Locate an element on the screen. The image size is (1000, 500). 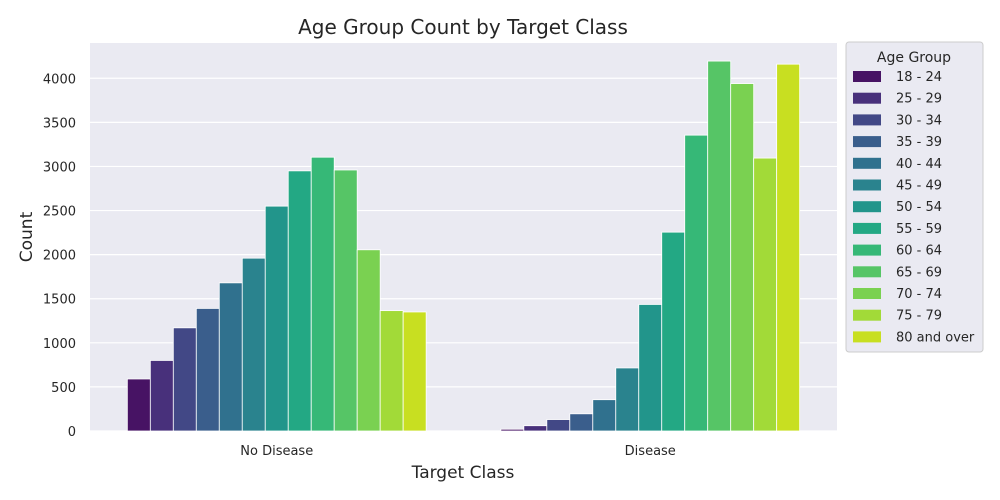
y-tick-label: 3500 is located at coordinates (59, 123).